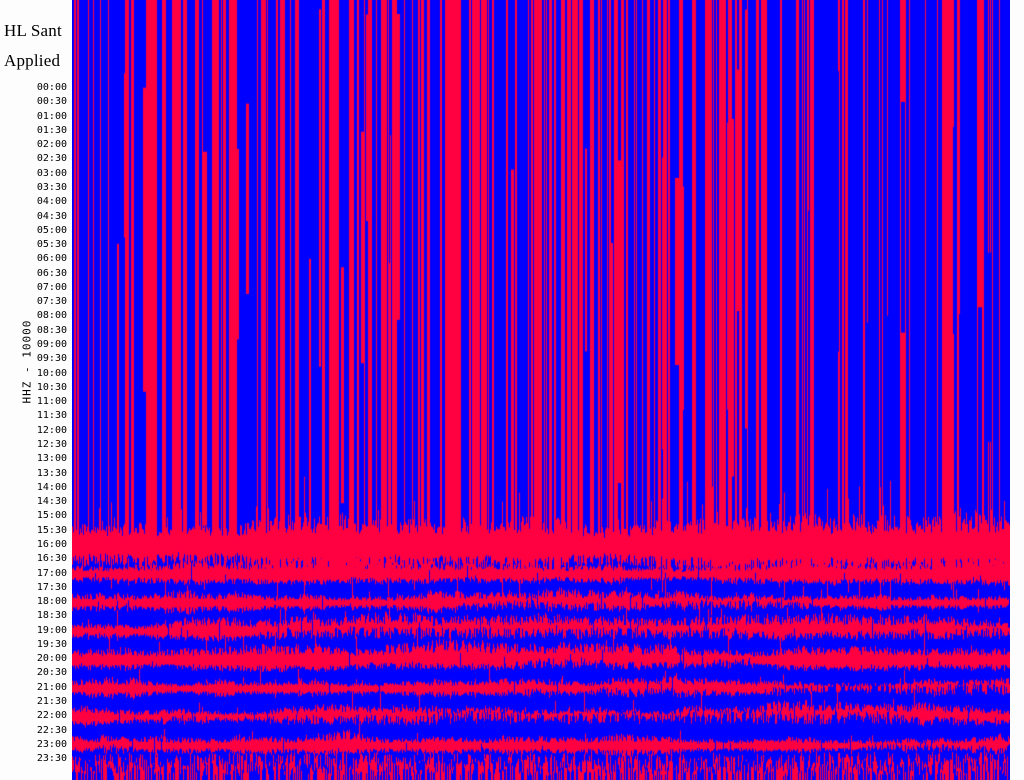 This screenshot has width=1024, height=780. What do you see at coordinates (51, 287) in the screenshot?
I see `time-tick-label: 07:00` at bounding box center [51, 287].